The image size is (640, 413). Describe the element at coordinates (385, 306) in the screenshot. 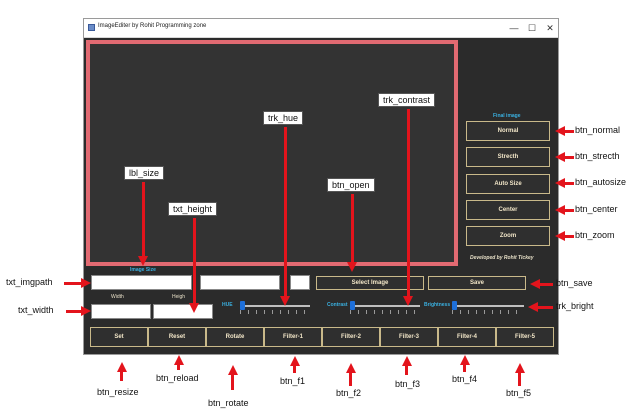

I see `contrast-track` at that location.